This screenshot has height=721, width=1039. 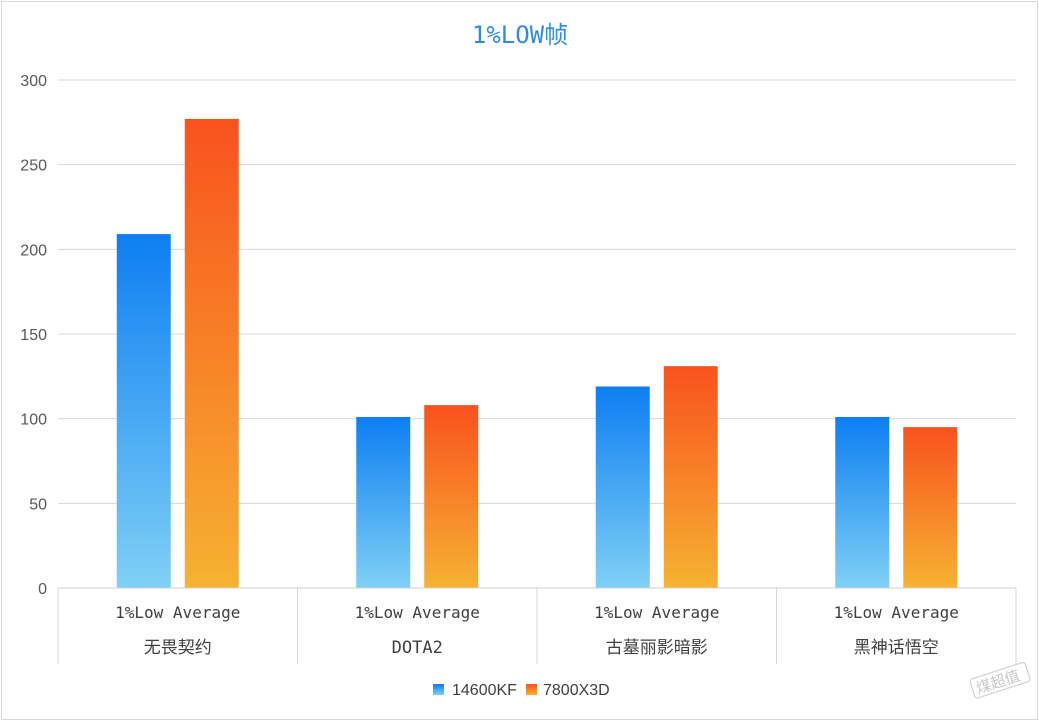 I want to click on y-tick-label: 250, so click(x=33, y=166).